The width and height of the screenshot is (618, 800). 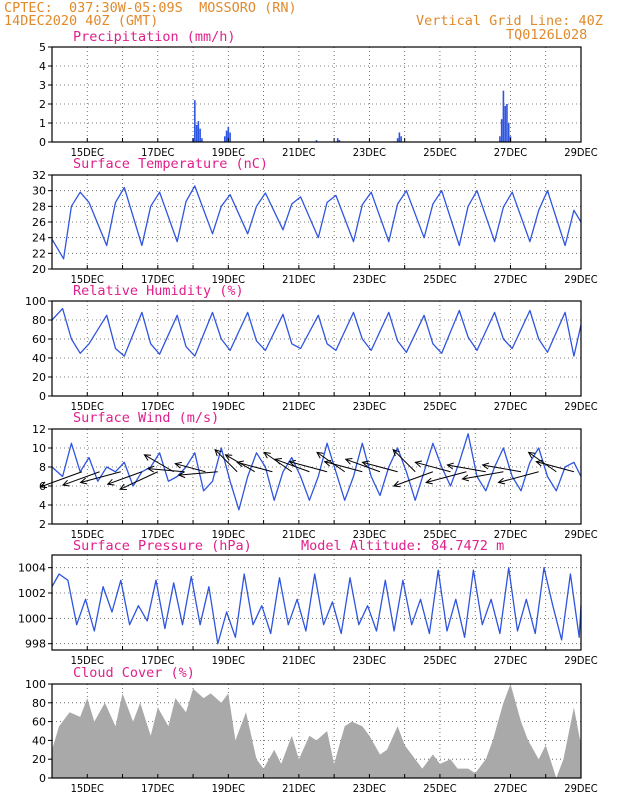 What do you see at coordinates (228, 152) in the screenshot?
I see `precipitation-xtick-label: 19DEC` at bounding box center [228, 152].